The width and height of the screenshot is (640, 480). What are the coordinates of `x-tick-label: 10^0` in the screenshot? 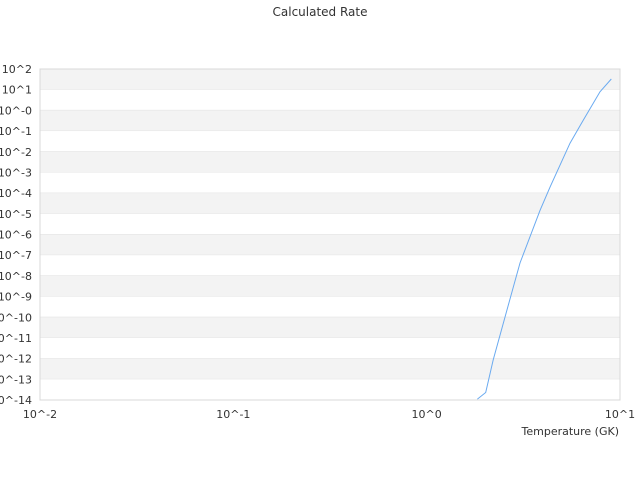 It's located at (427, 414).